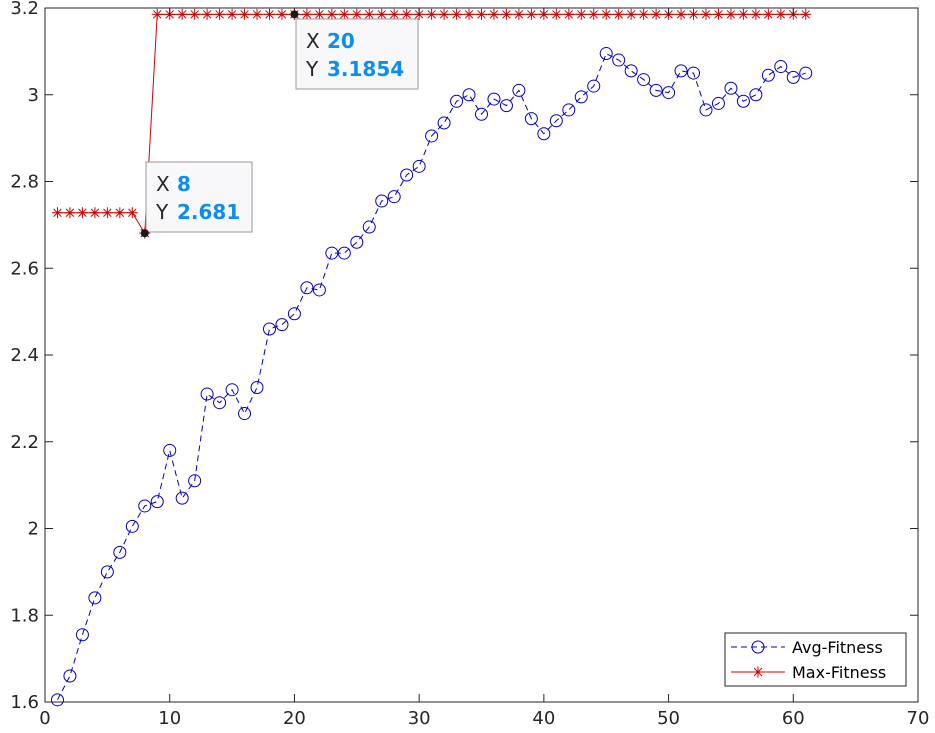  What do you see at coordinates (543, 718) in the screenshot?
I see `x-tick-label: 40` at bounding box center [543, 718].